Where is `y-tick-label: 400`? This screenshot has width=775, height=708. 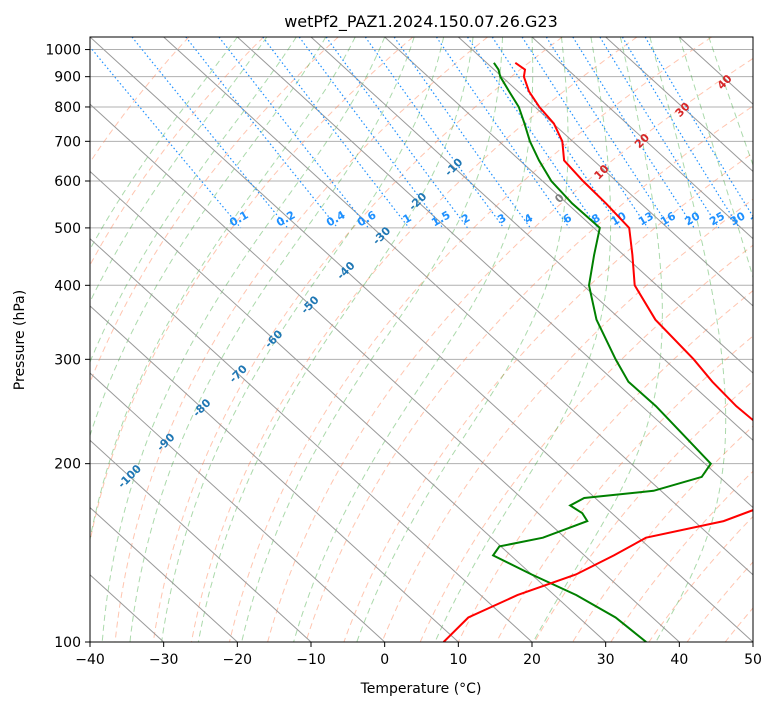 y-tick-label: 400 is located at coordinates (67, 286).